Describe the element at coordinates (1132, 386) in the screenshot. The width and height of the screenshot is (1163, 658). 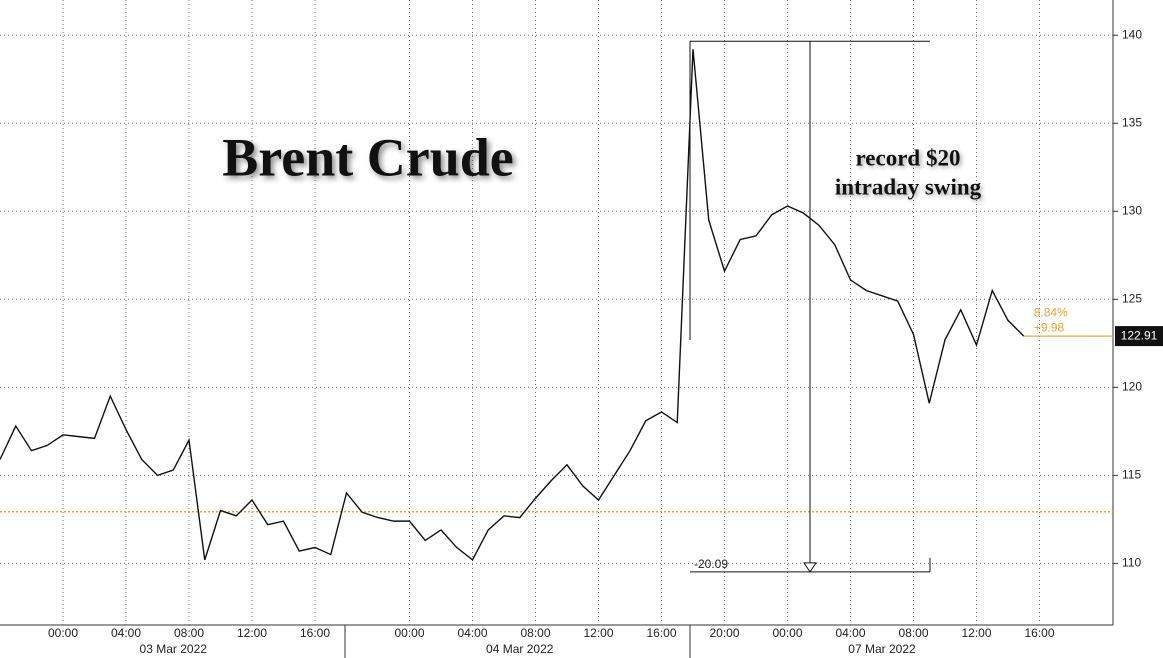
I see `y-tick-label: 120` at that location.